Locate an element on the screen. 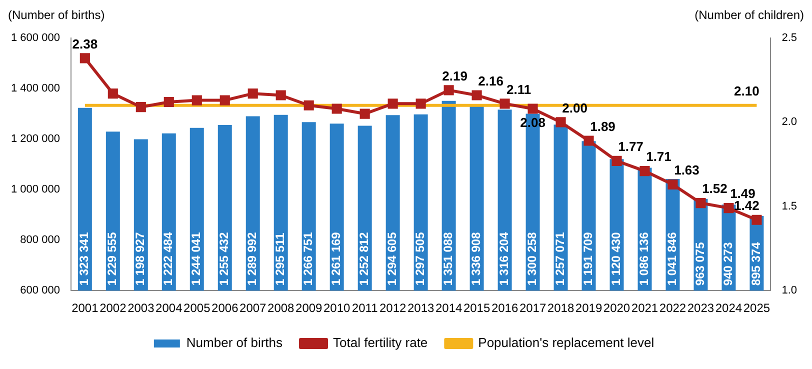 The image size is (812, 369). y-tick-label: 800 000 is located at coordinates (40, 240).